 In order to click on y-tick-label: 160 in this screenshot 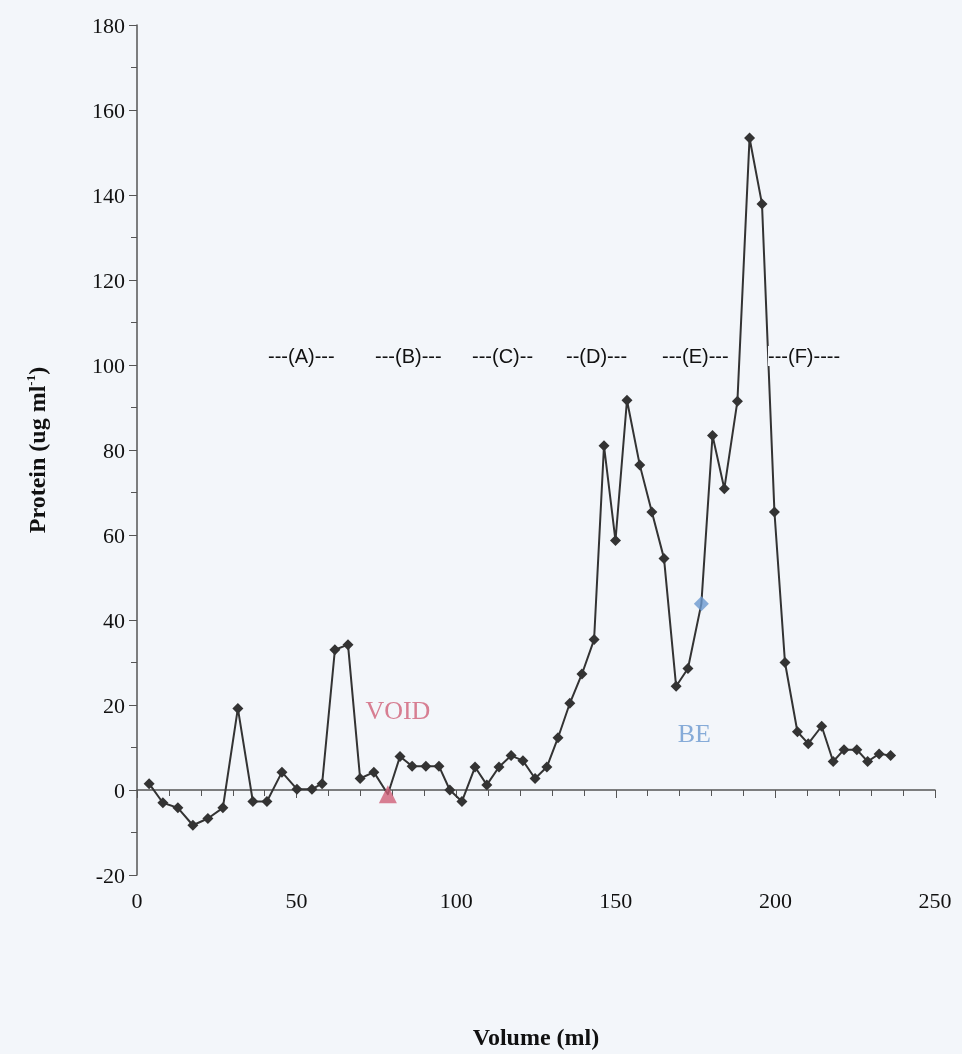, I will do `click(108, 110)`.